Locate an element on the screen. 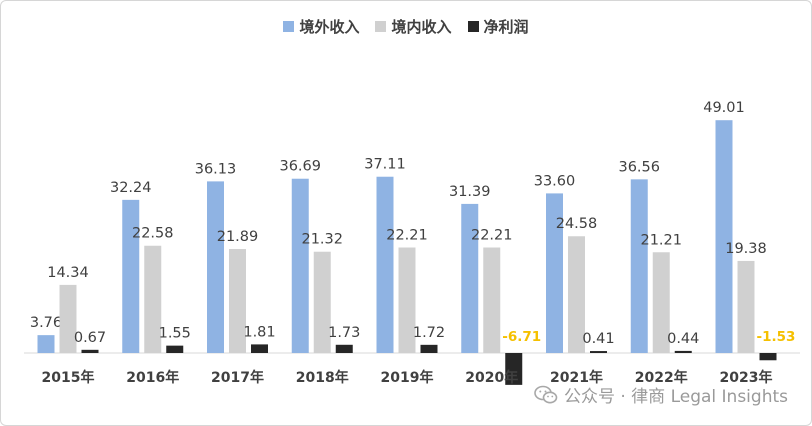  x-tick-label: 2019年 is located at coordinates (407, 377).